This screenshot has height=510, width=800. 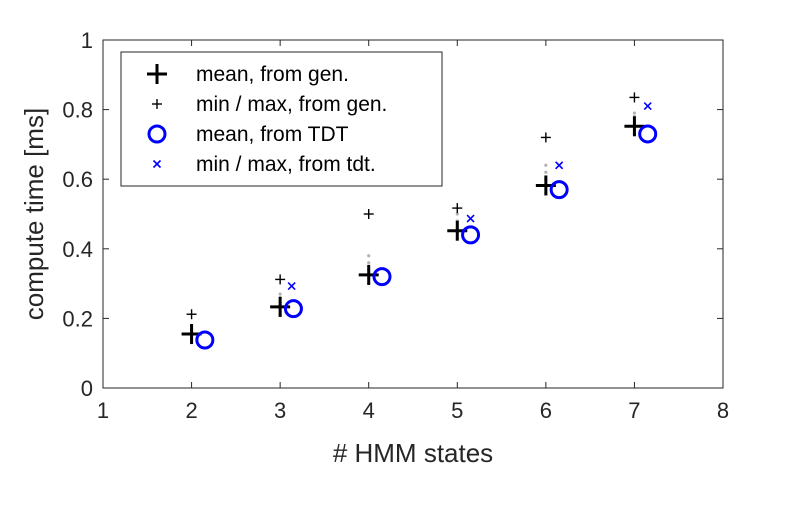 What do you see at coordinates (77, 179) in the screenshot?
I see `y-tick-label: 0.6` at bounding box center [77, 179].